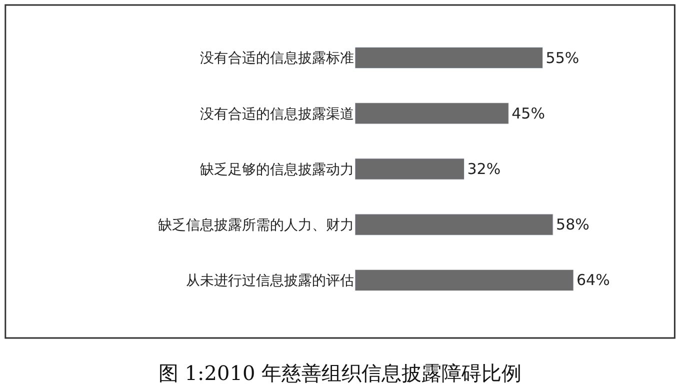 The height and width of the screenshot is (388, 680). What do you see at coordinates (593, 280) in the screenshot?
I see `data-label: 64%` at bounding box center [593, 280].